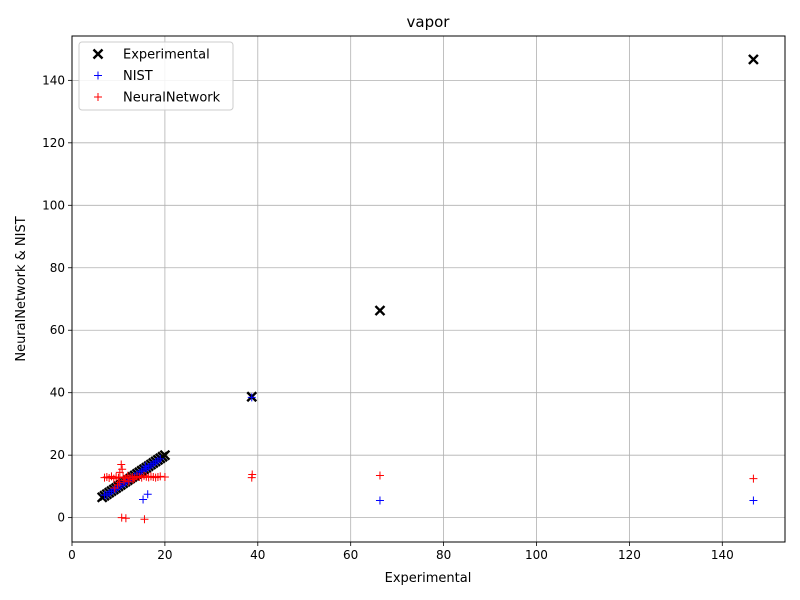 This screenshot has height=600, width=800. I want to click on y-tick-label: 100, so click(53, 205).